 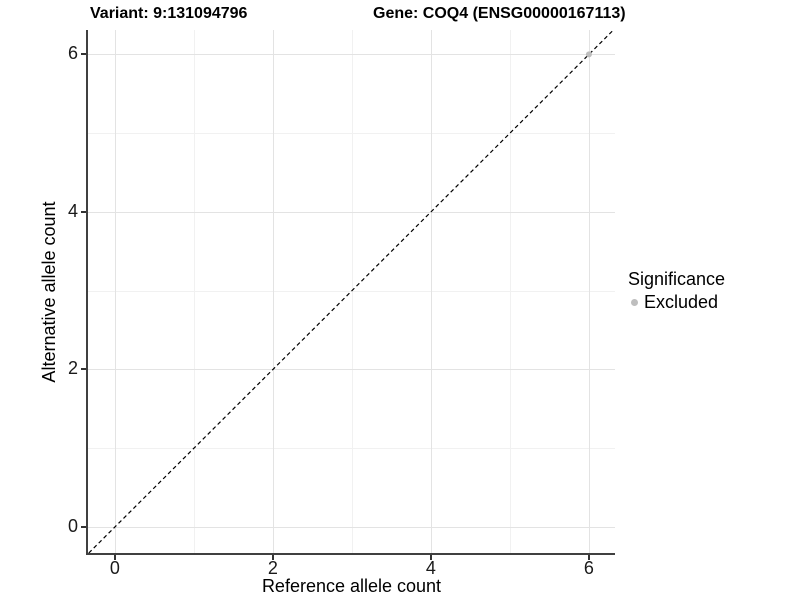 I want to click on y-axis-line, so click(x=87, y=292).